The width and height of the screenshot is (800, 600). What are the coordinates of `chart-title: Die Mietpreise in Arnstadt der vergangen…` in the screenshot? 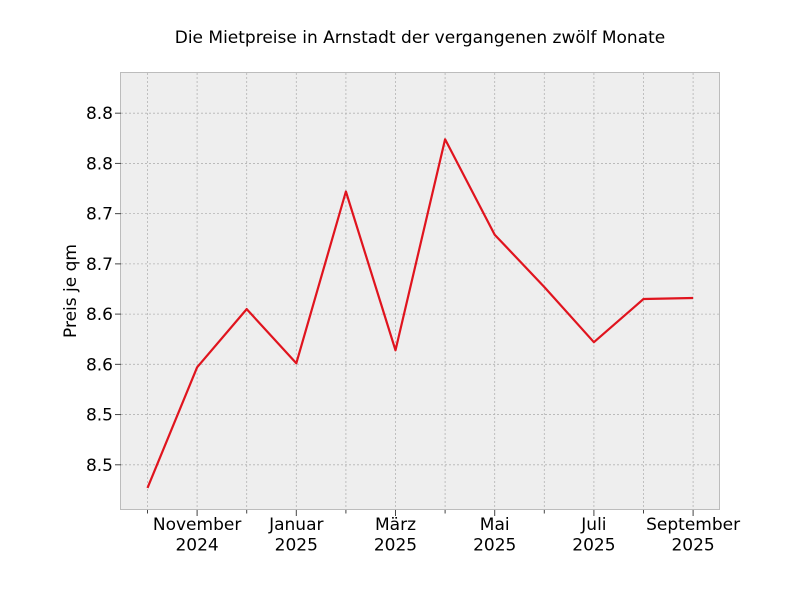 It's located at (420, 38).